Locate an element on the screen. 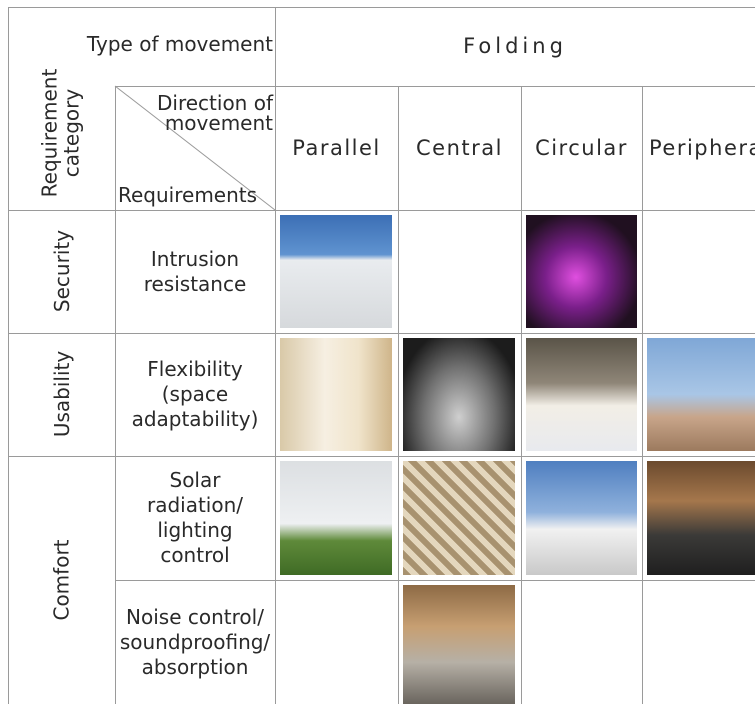  corner-bottom: Requirements is located at coordinates (188, 194).